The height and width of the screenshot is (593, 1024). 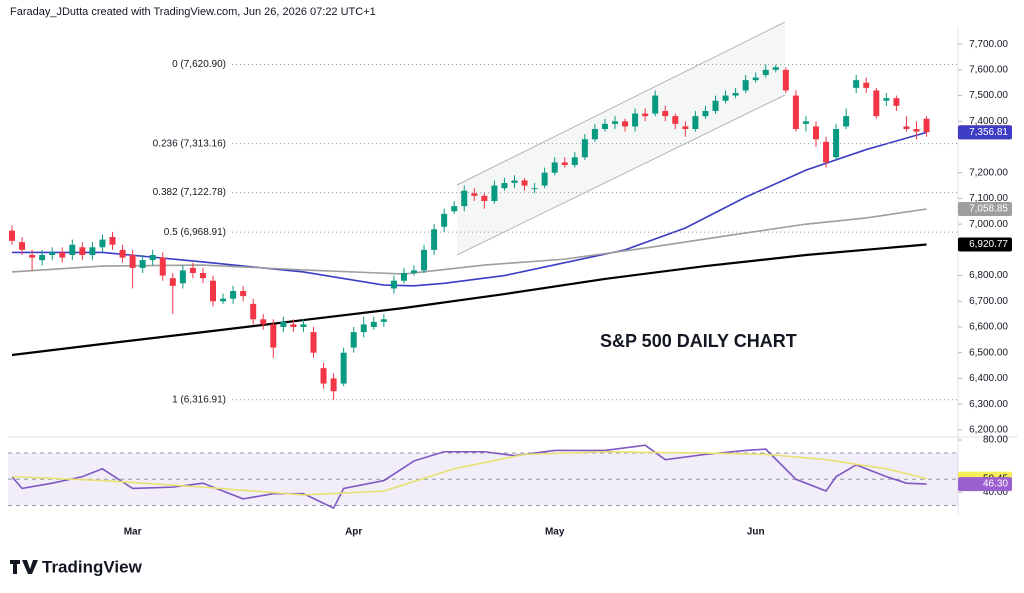 What do you see at coordinates (133, 532) in the screenshot?
I see `x-tick-label: Mar` at bounding box center [133, 532].